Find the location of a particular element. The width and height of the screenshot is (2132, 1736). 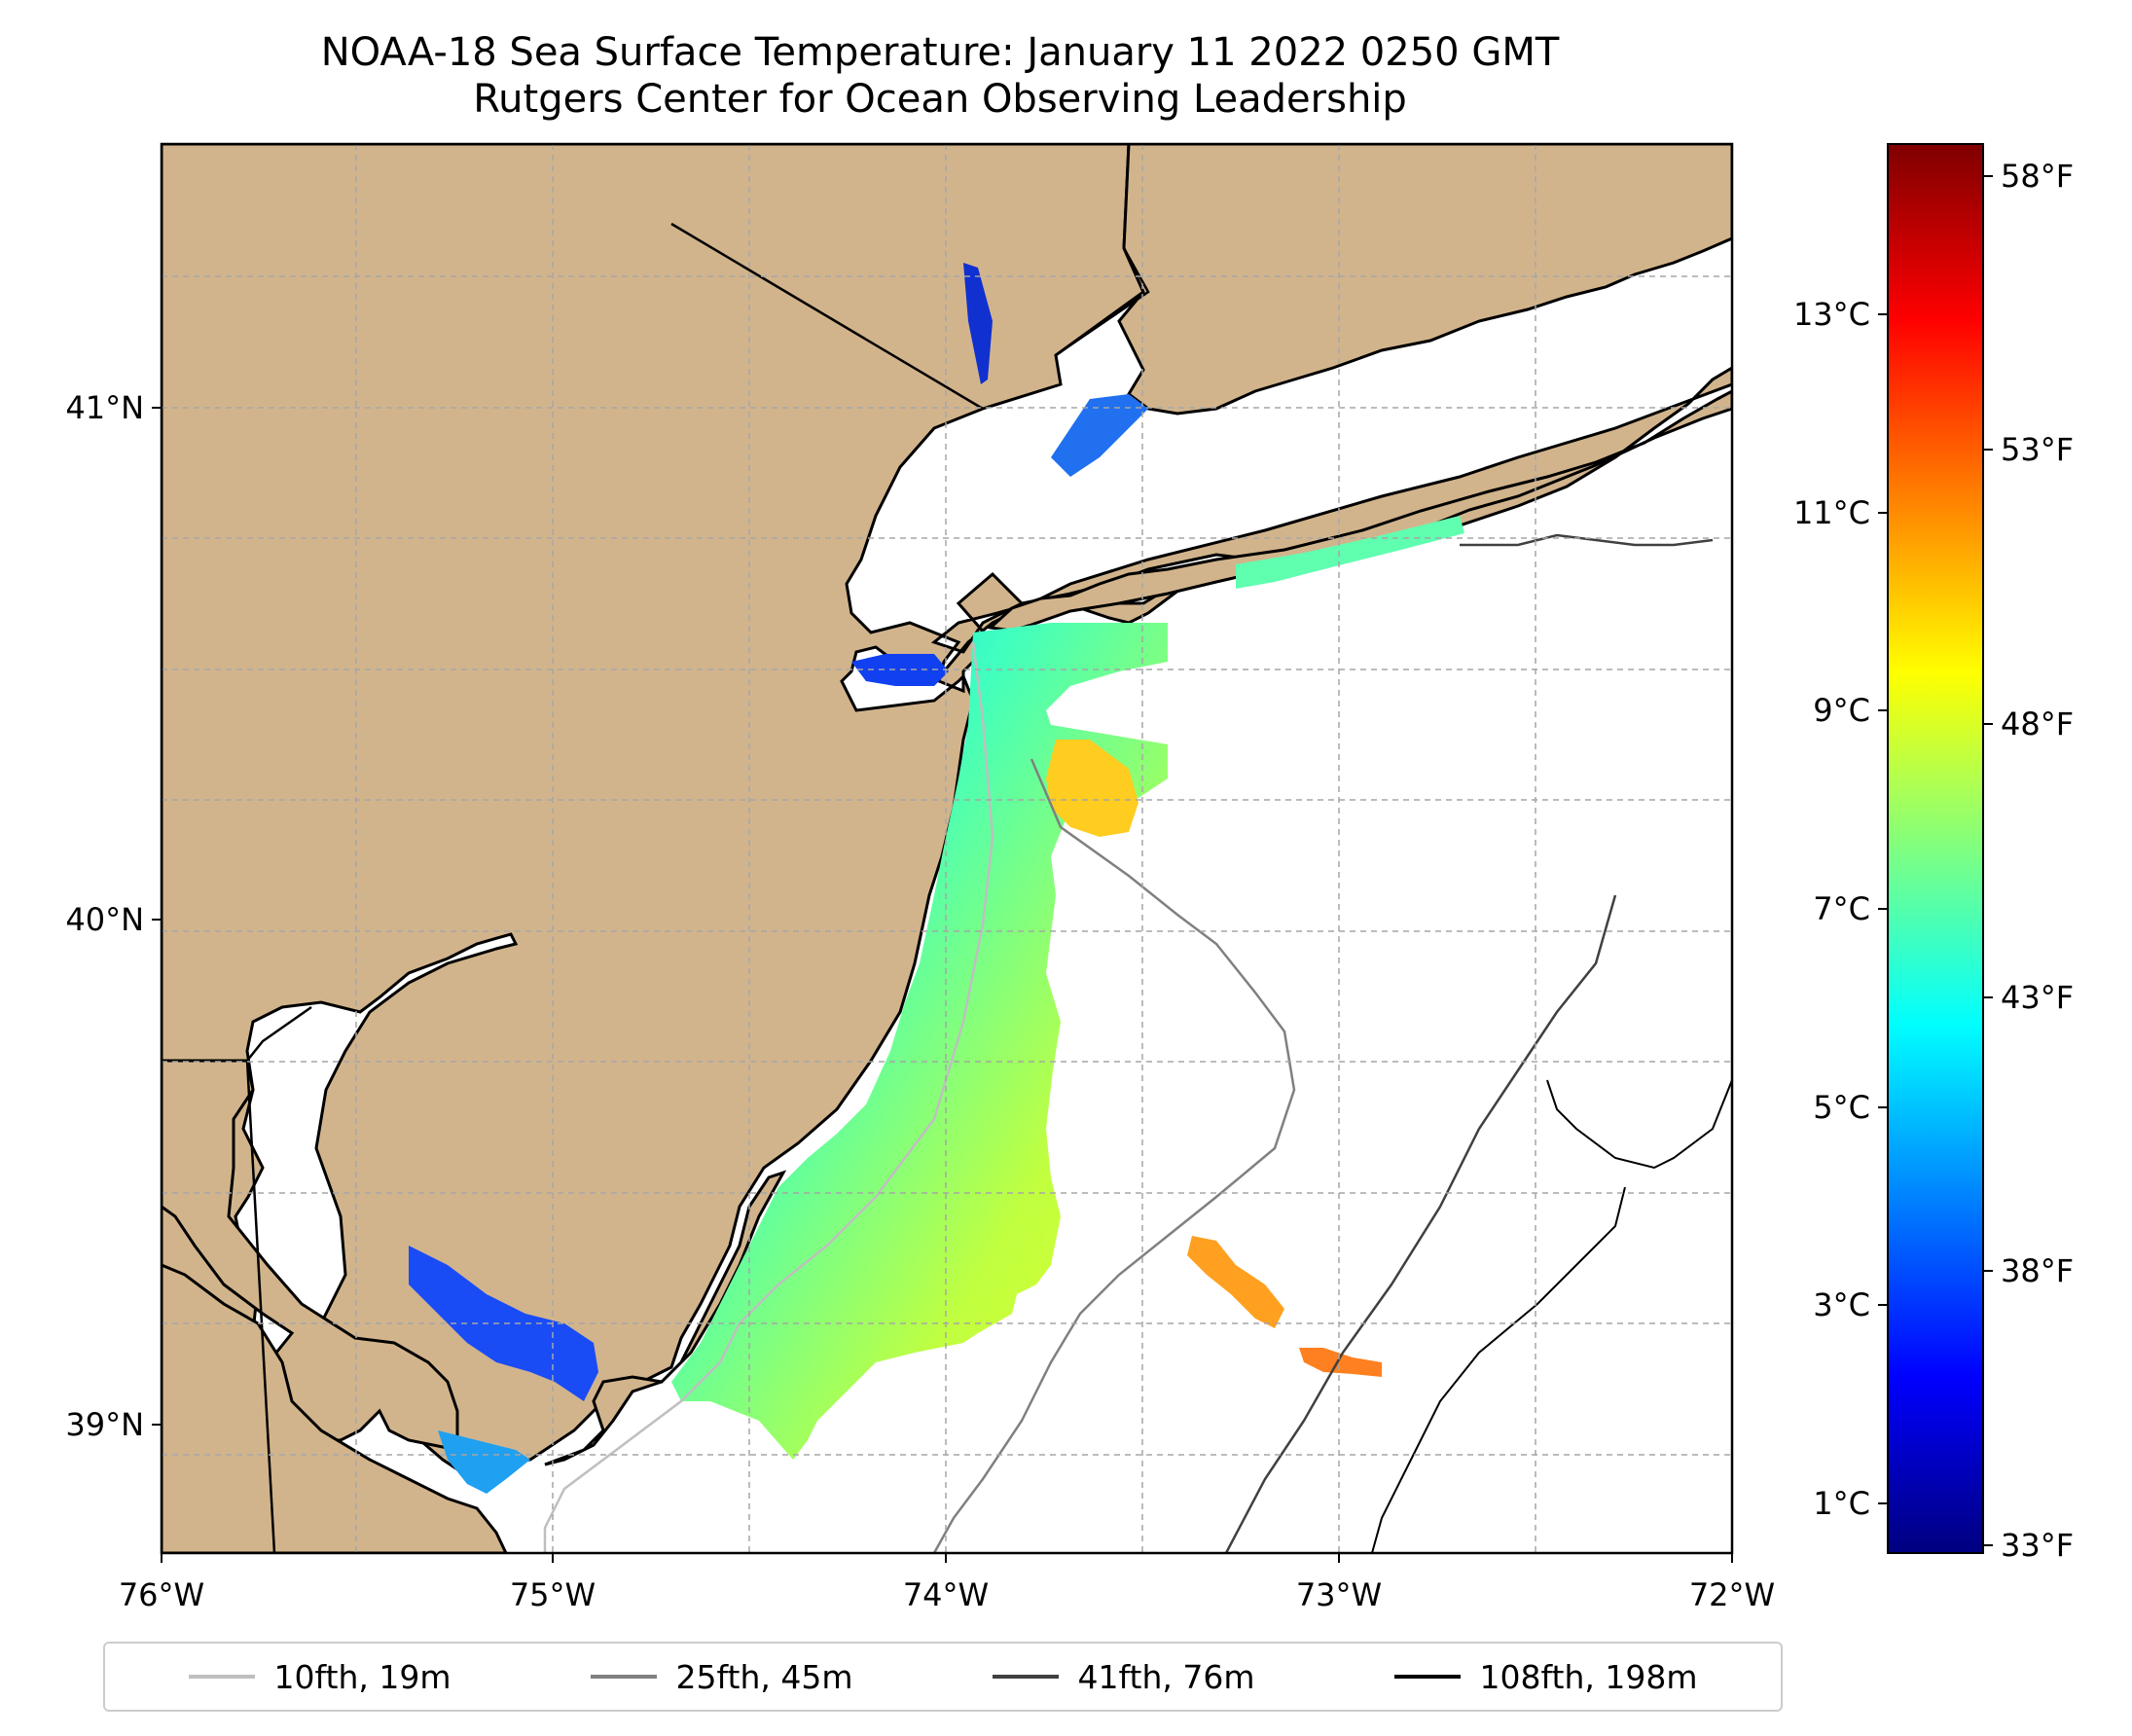

sst-warm-patch-far is located at coordinates (1341, 1362).